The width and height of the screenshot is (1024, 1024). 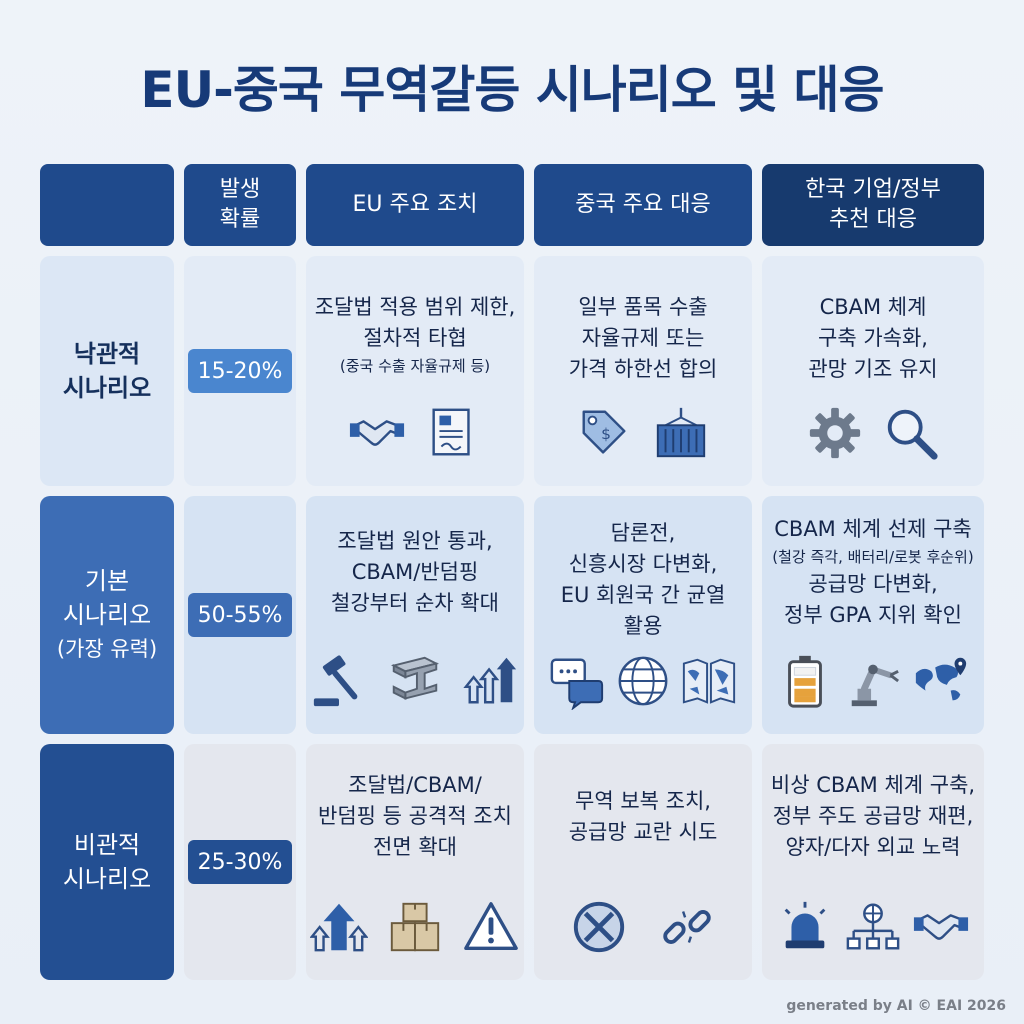 I want to click on text-line: 반덤핑 등 공격적 조치, so click(x=415, y=816).